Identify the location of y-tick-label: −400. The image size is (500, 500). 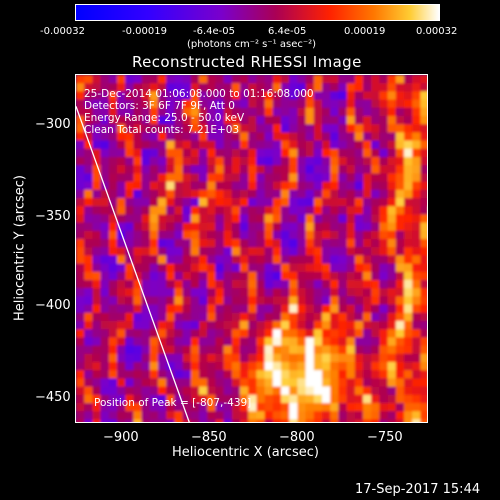
(53, 305).